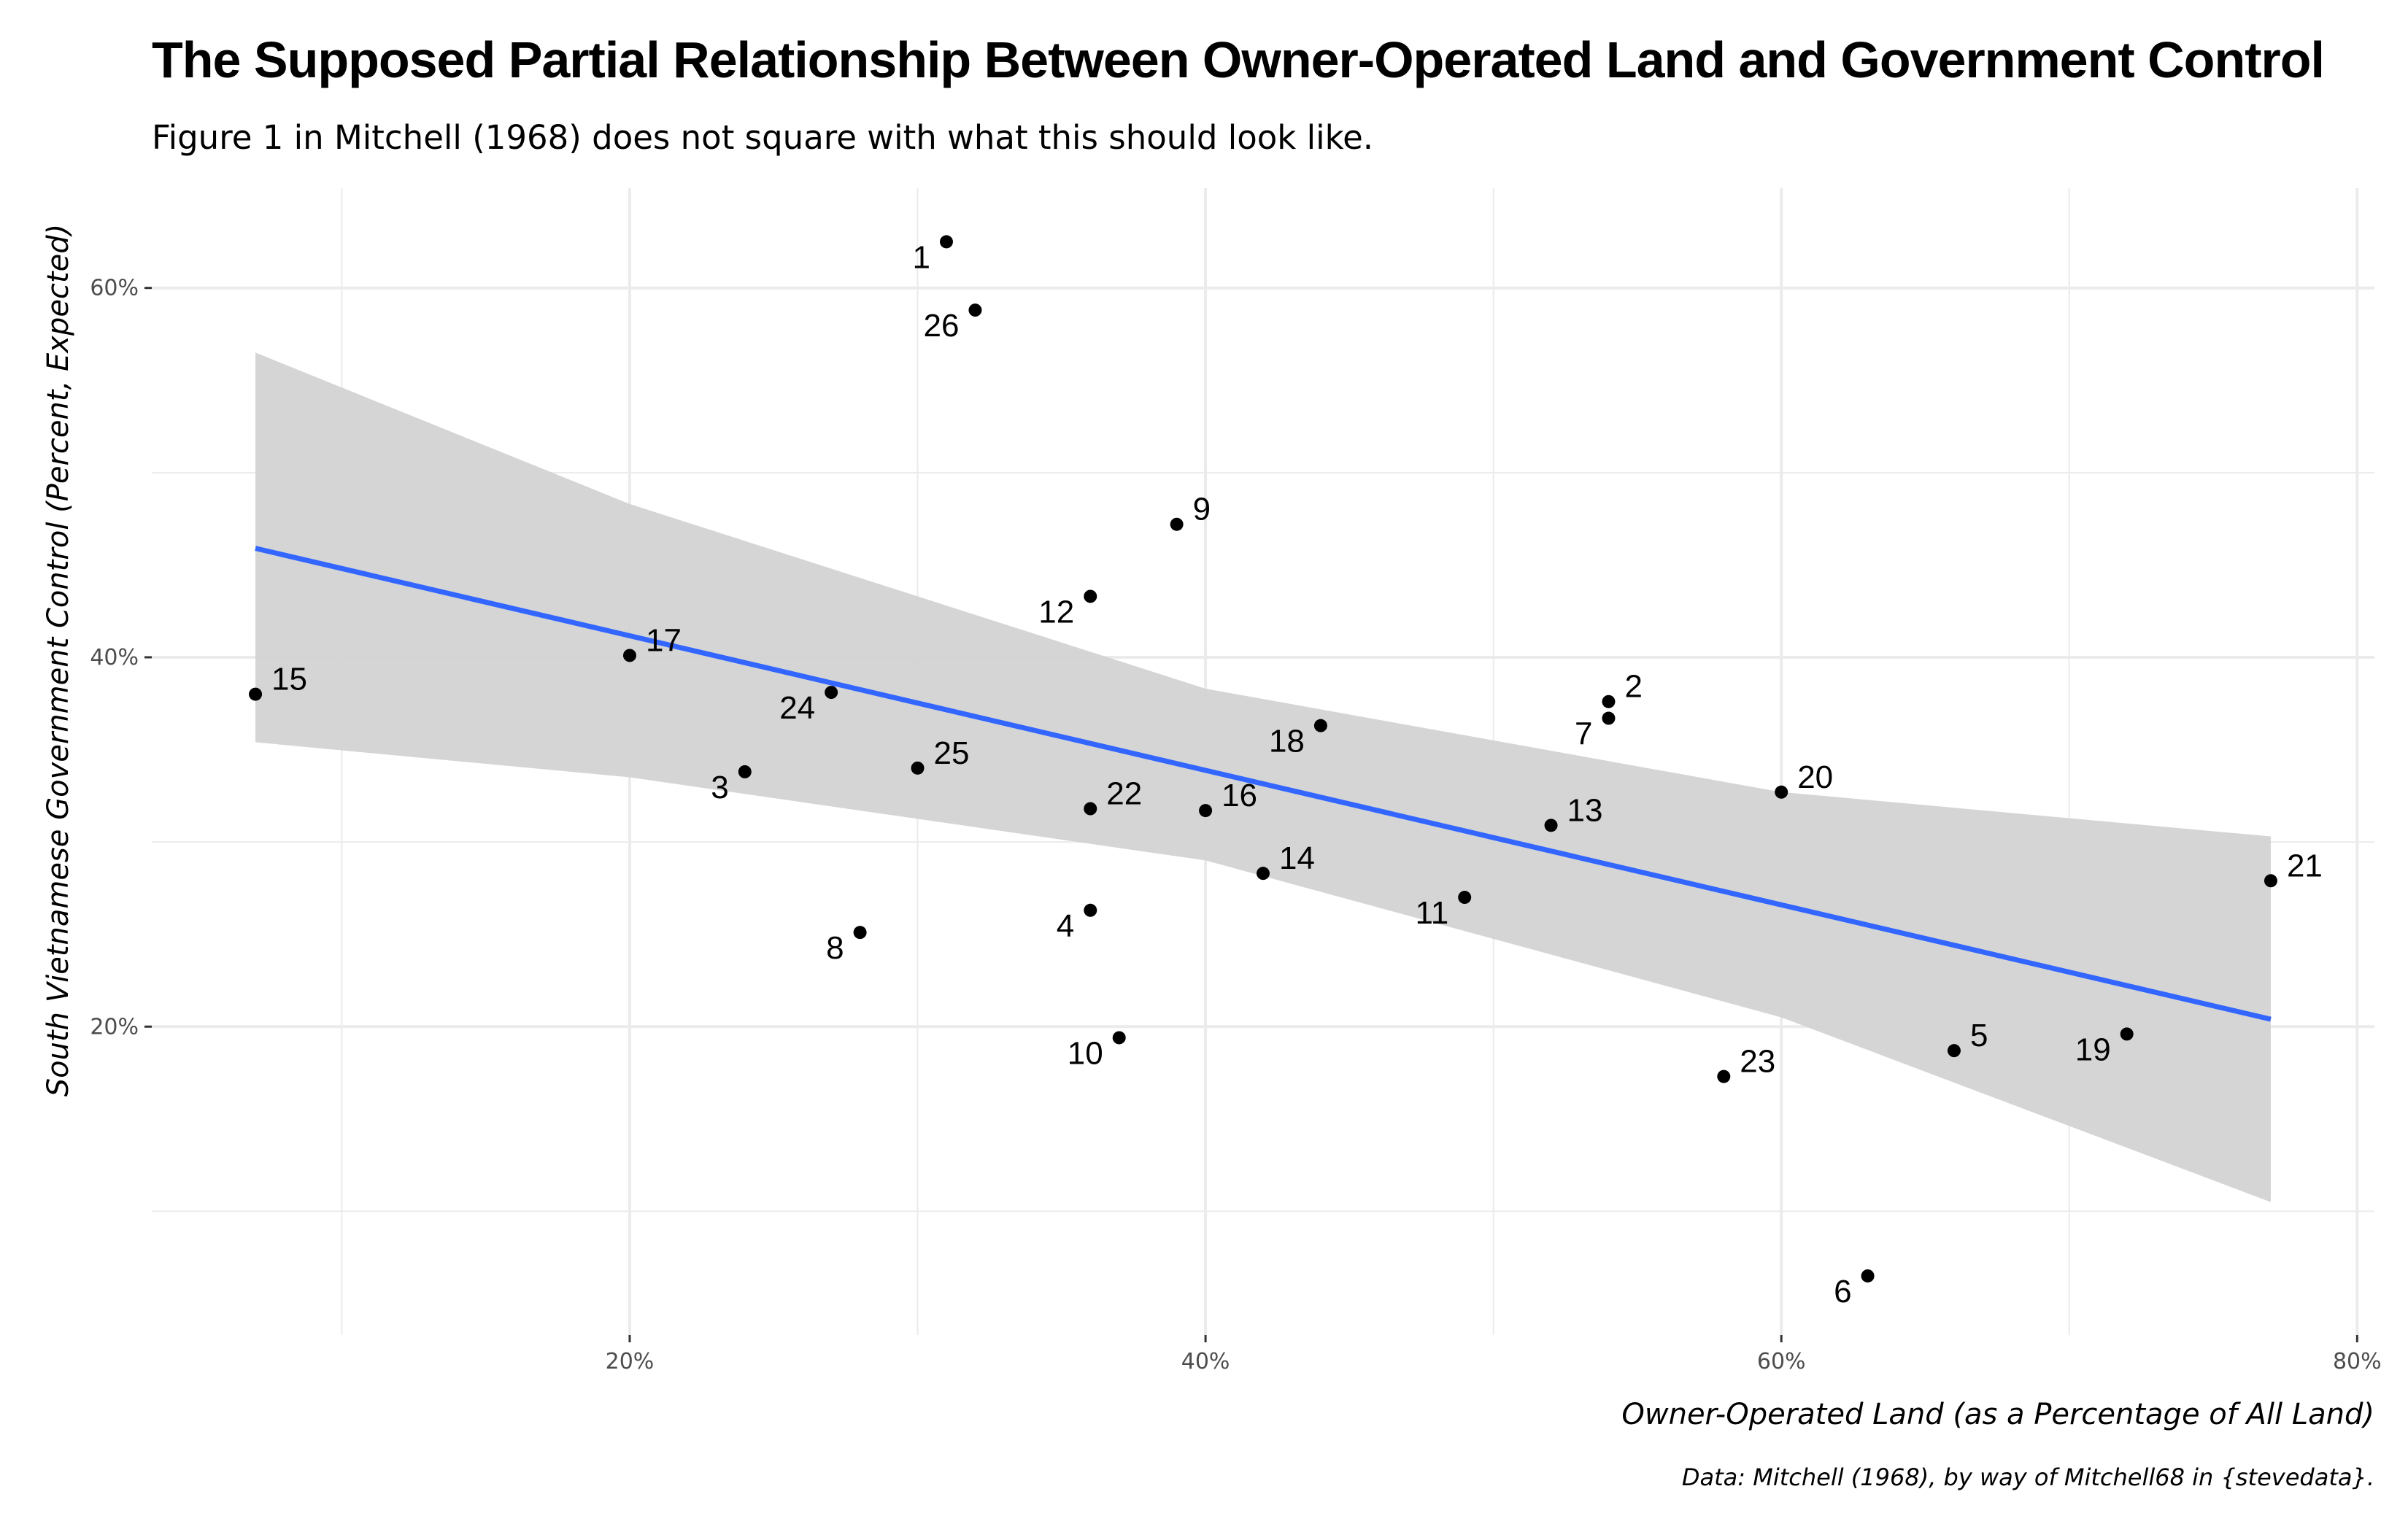  I want to click on point-label: 11, so click(1432, 913).